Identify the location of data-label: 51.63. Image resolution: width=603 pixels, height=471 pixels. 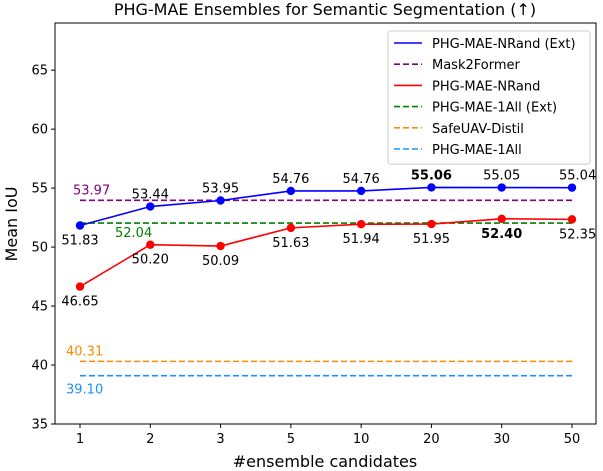
(290, 243).